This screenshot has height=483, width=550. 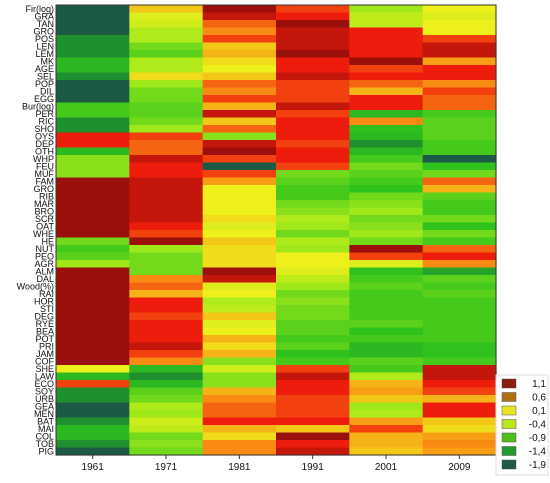 What do you see at coordinates (539, 398) in the screenshot?
I see `legend-label: 0,6` at bounding box center [539, 398].